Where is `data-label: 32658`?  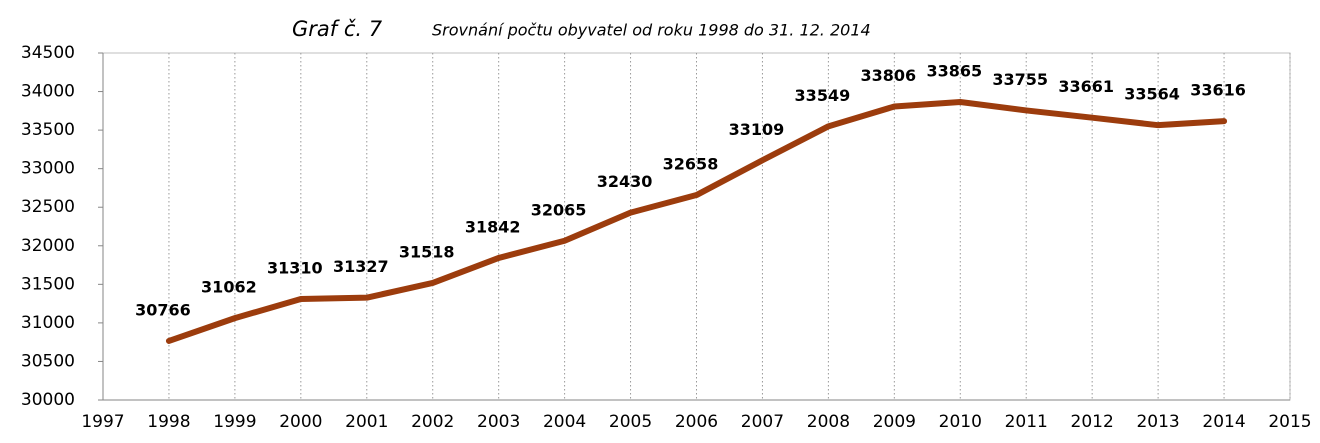
data-label: 32658 is located at coordinates (691, 164).